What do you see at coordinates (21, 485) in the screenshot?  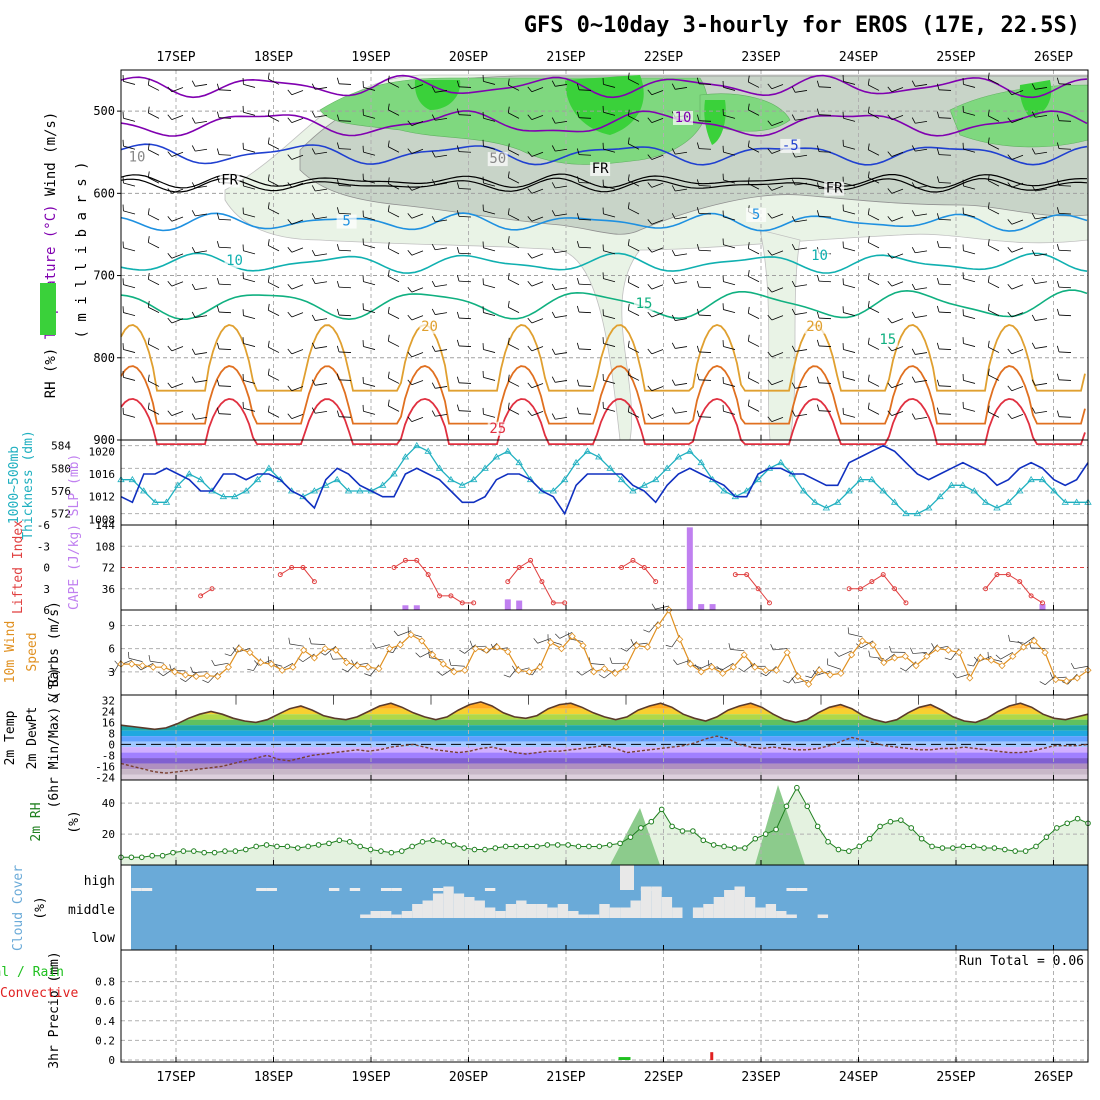 I see `slp-ylabel: 1000~500mb Thickness (dm)` at bounding box center [21, 485].